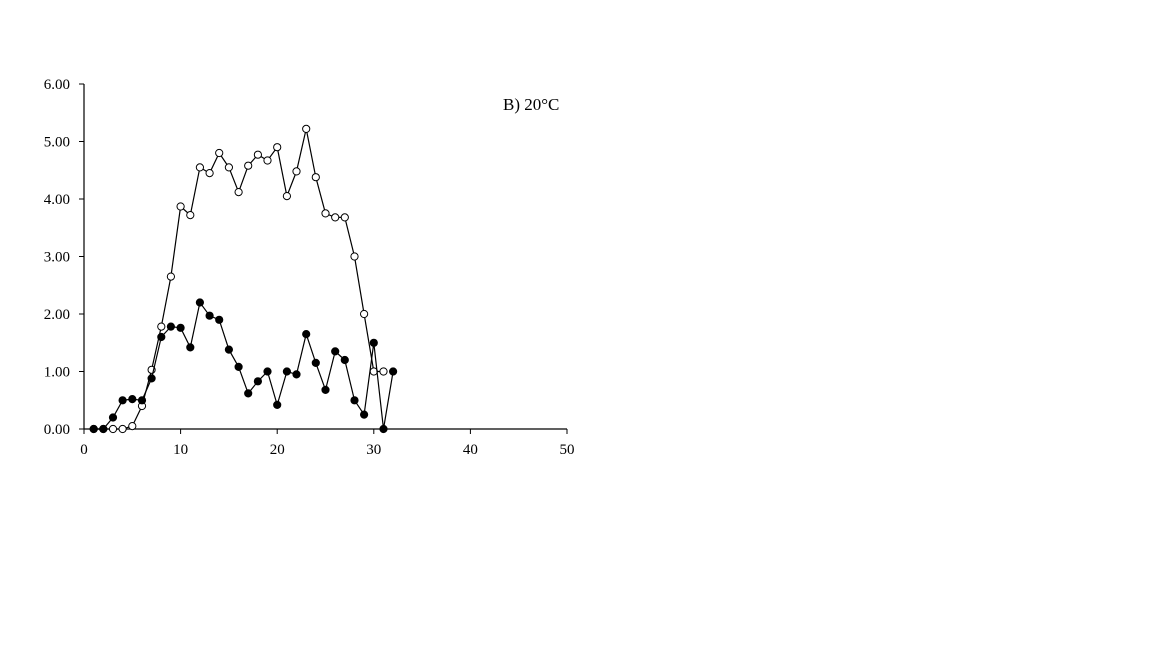 The image size is (1152, 648). I want to click on series-filled, so click(243, 366).